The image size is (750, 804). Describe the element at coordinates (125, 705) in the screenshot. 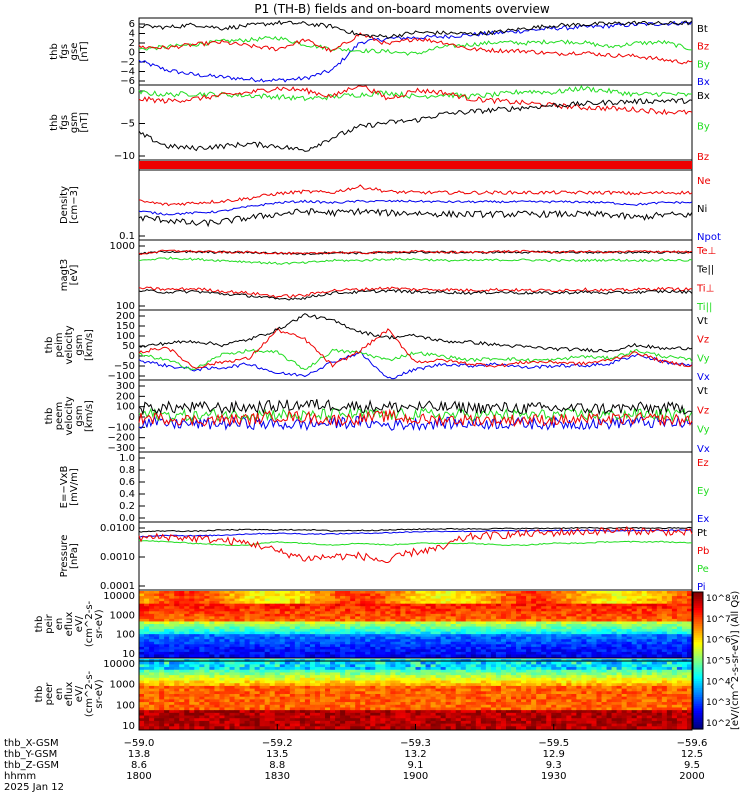

I see `ytick-peer-2: 100` at that location.